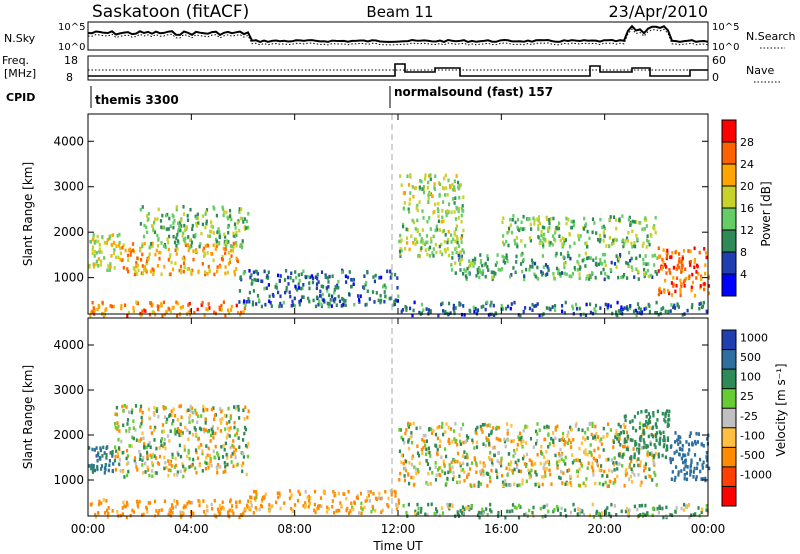  I want to click on nsky-panel: N.Sky 10^5 10^0 10^5 10^0 N.Search, so click(400, 37).